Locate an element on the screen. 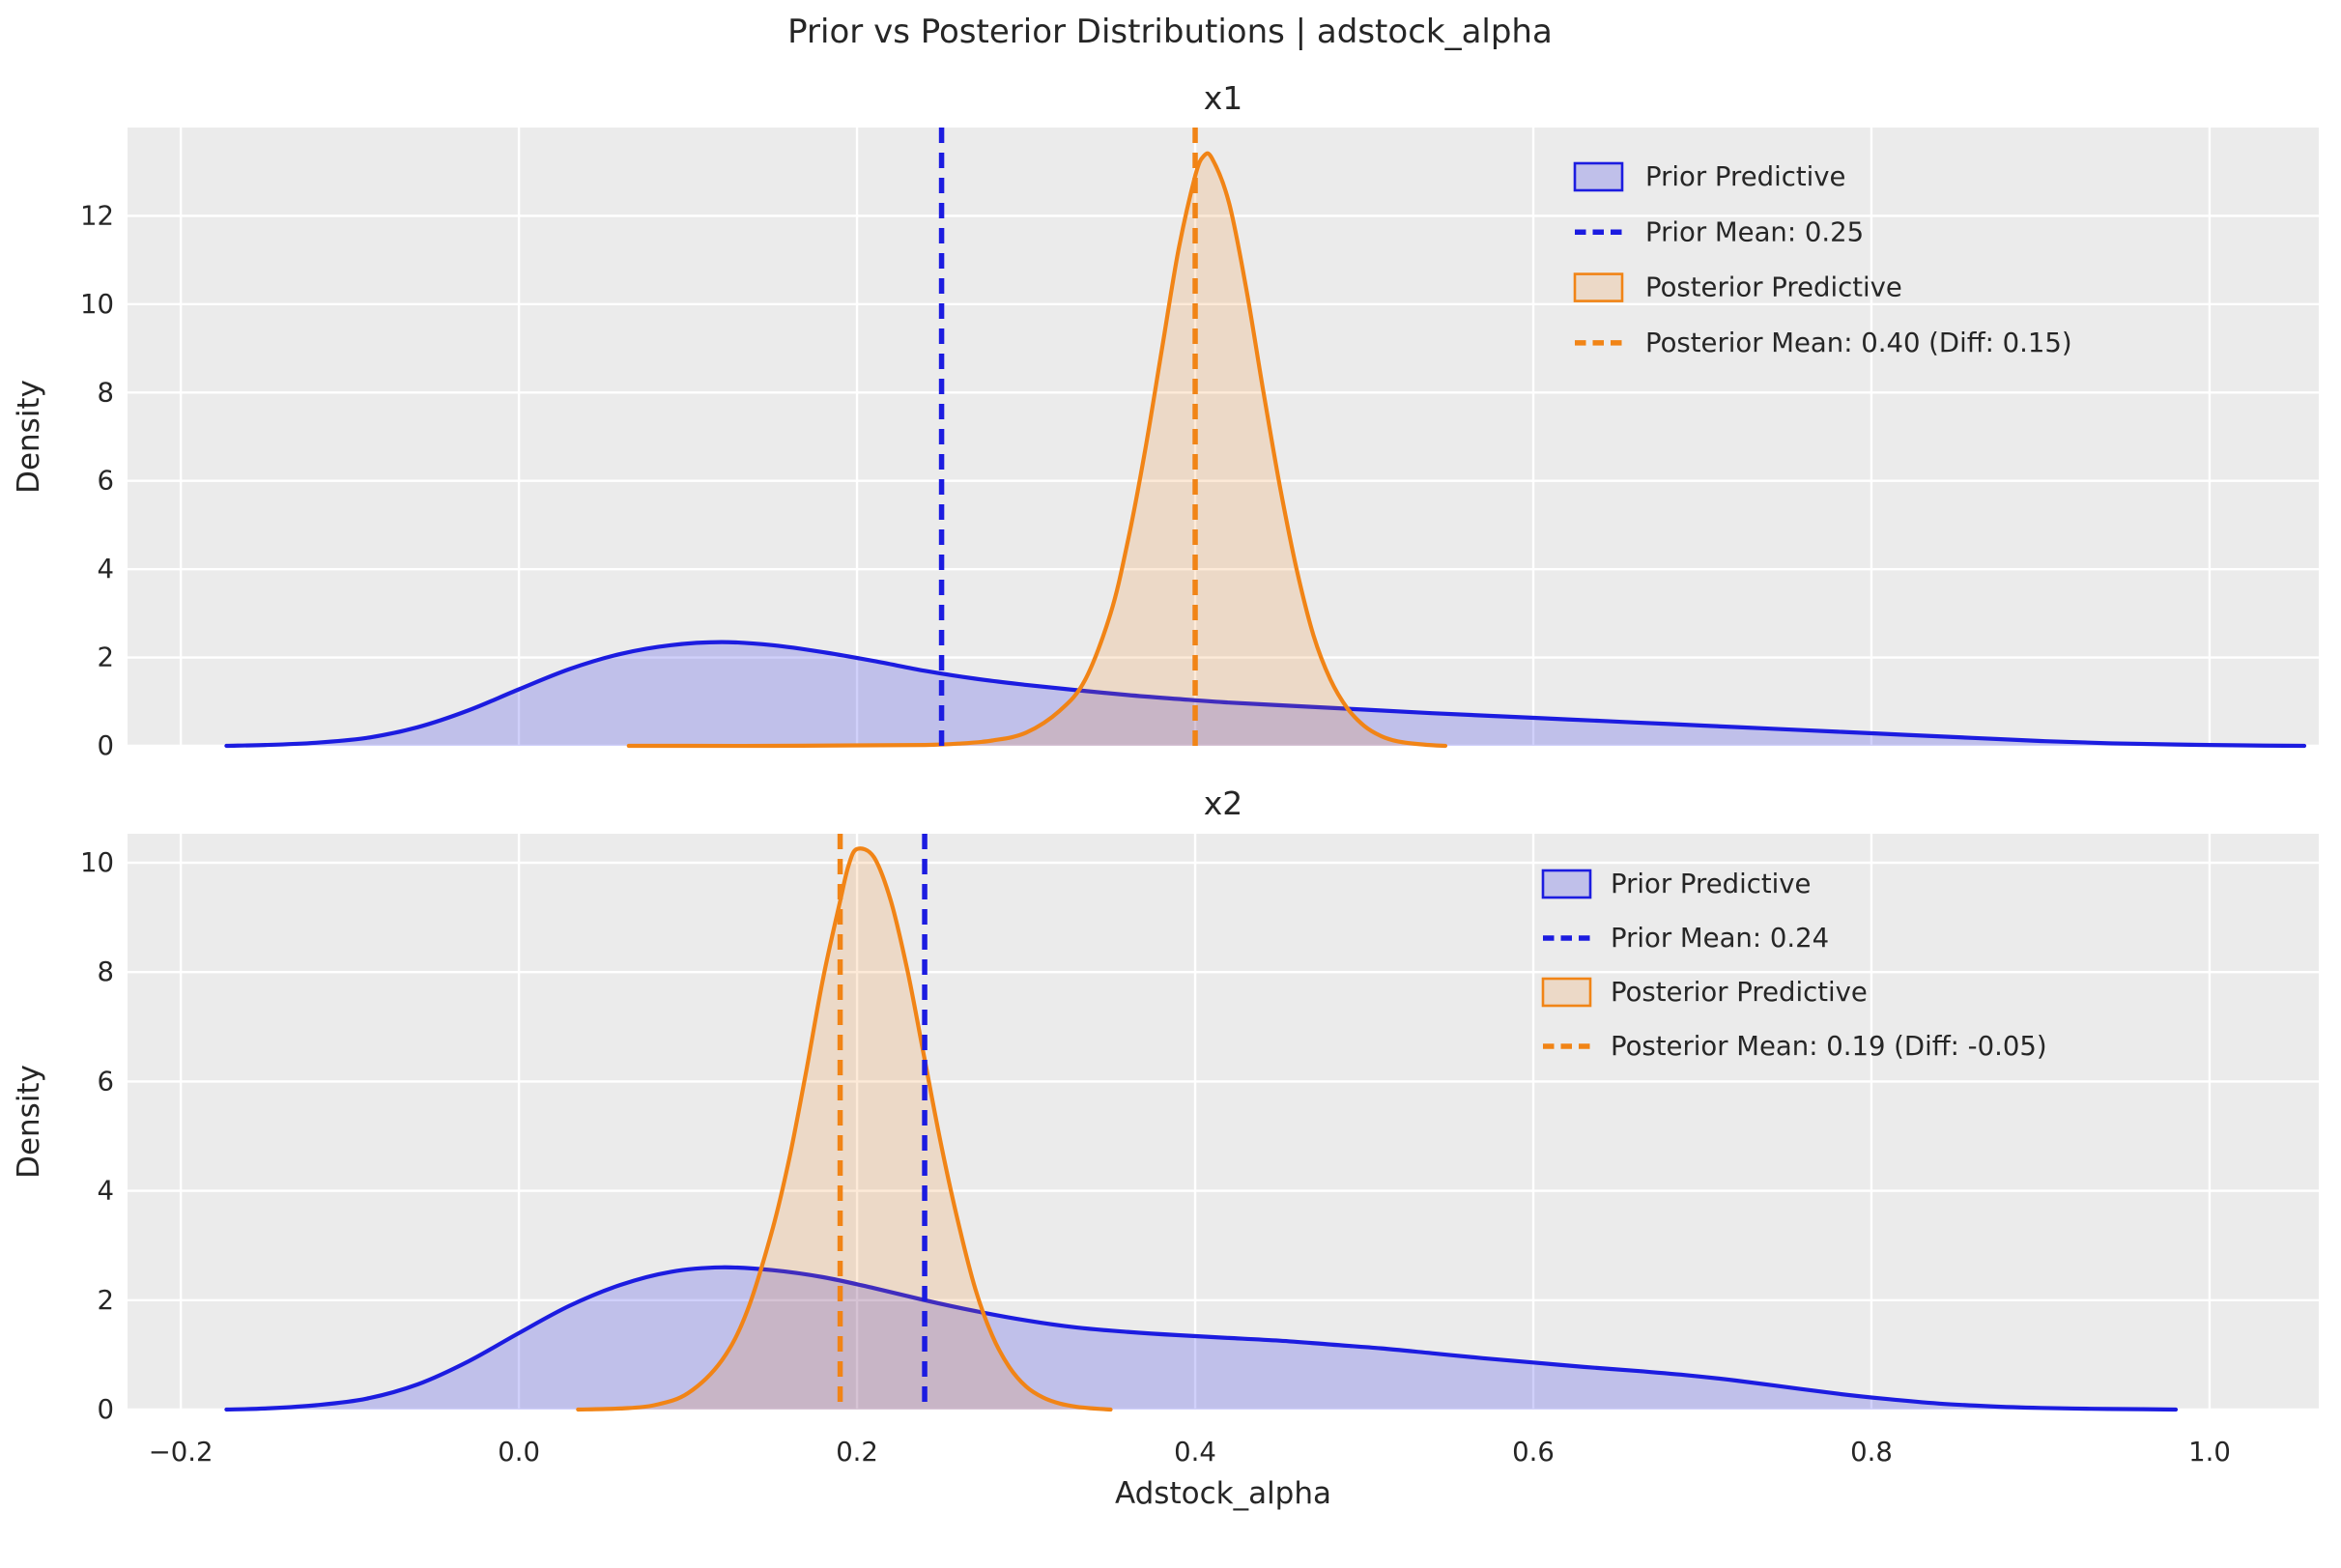 The width and height of the screenshot is (2341, 1568). x-tick-label: 1.0 is located at coordinates (2209, 1452).